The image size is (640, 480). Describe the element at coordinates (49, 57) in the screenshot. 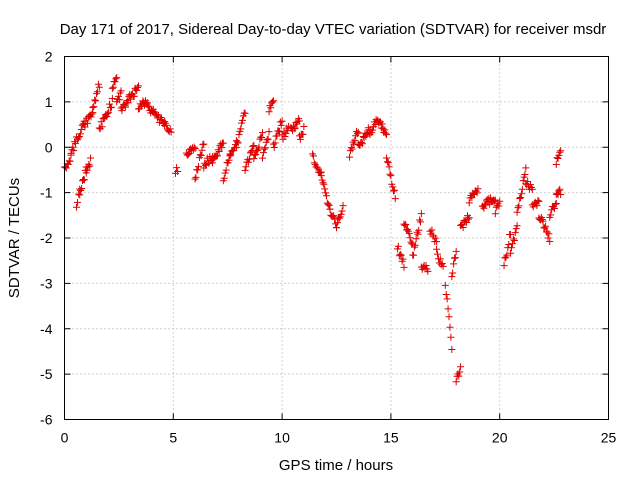

I see `y-tick-label: 2` at that location.